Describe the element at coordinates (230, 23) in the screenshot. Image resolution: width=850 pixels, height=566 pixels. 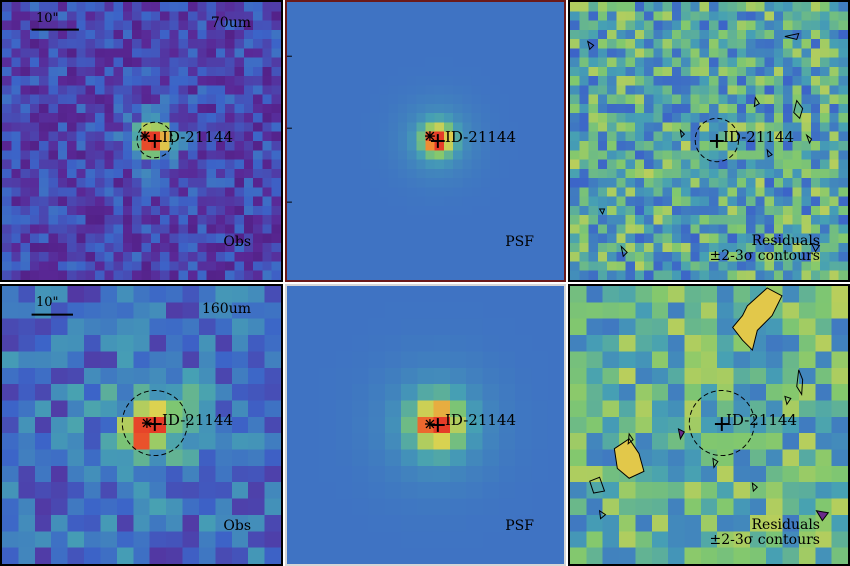
I see `band-label: 70um` at that location.